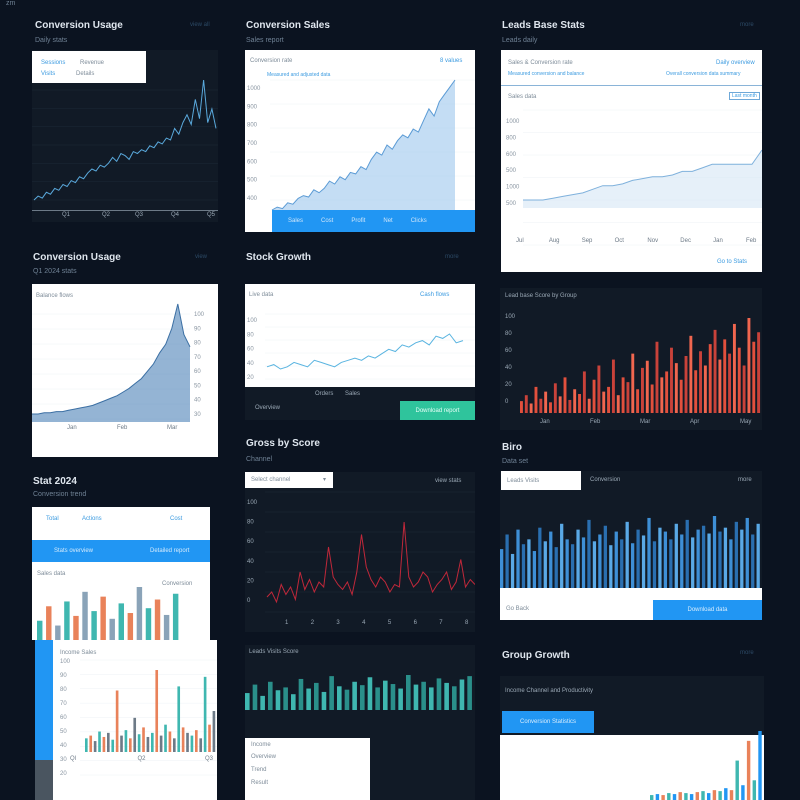 The height and width of the screenshot is (800, 800). I want to click on y-tick: 600, so click(252, 162).